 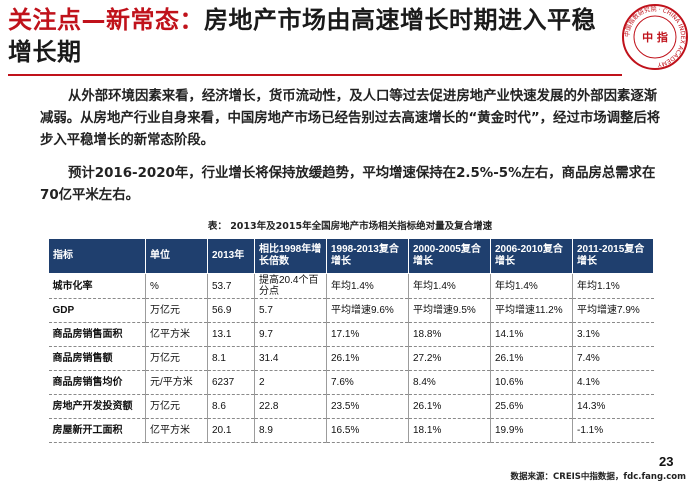 What do you see at coordinates (367, 406) in the screenshot?
I see `table-cell: 23.5%` at bounding box center [367, 406].